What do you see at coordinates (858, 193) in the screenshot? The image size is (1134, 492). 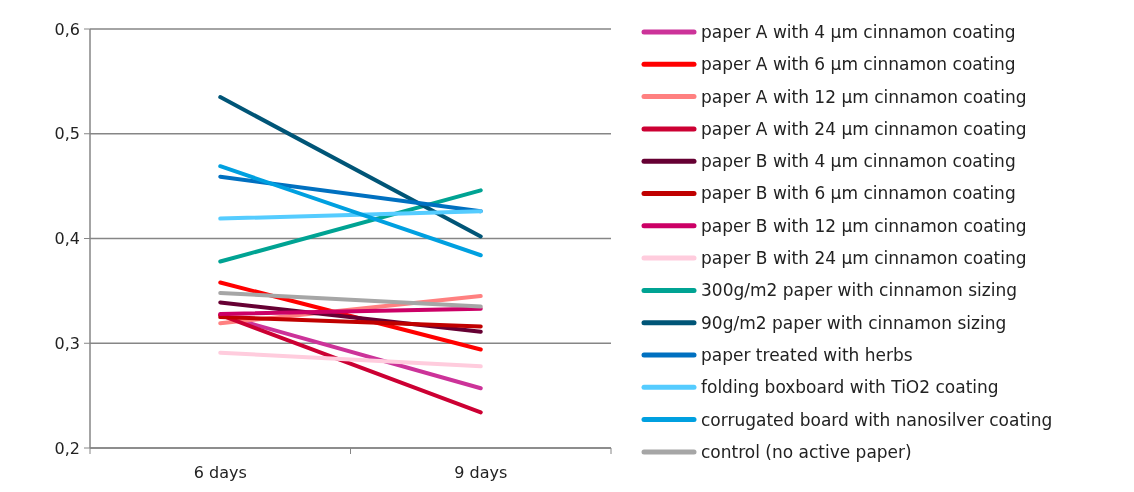 I see `legend-label: paper B with 6 µm cinnamon coating` at bounding box center [858, 193].